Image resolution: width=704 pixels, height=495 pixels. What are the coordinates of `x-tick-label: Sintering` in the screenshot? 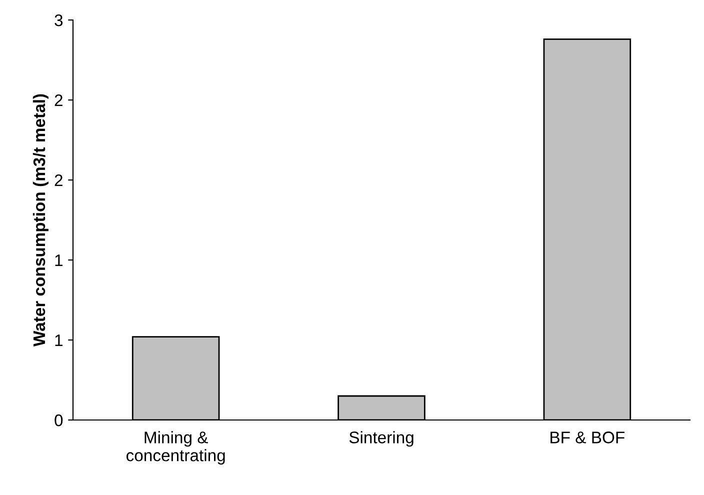 It's located at (381, 439).